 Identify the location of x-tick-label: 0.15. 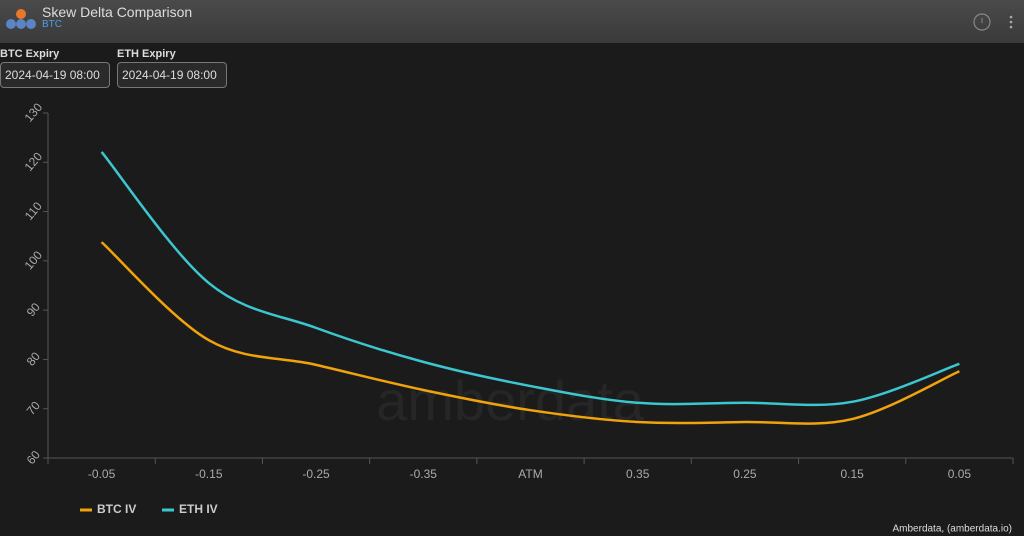
(852, 474).